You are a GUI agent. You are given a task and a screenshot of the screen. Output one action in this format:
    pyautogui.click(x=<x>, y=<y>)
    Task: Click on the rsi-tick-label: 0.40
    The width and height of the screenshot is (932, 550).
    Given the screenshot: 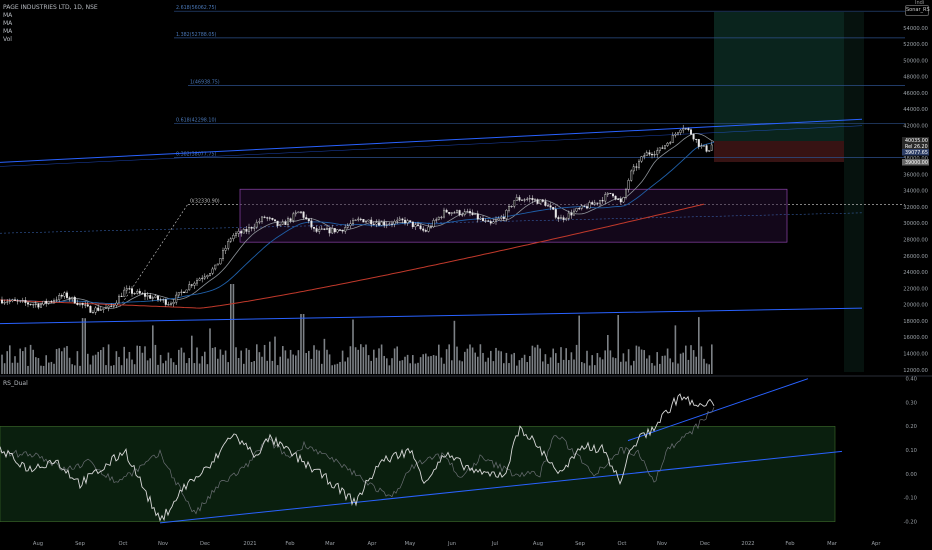 What is the action you would take?
    pyautogui.click(x=911, y=379)
    